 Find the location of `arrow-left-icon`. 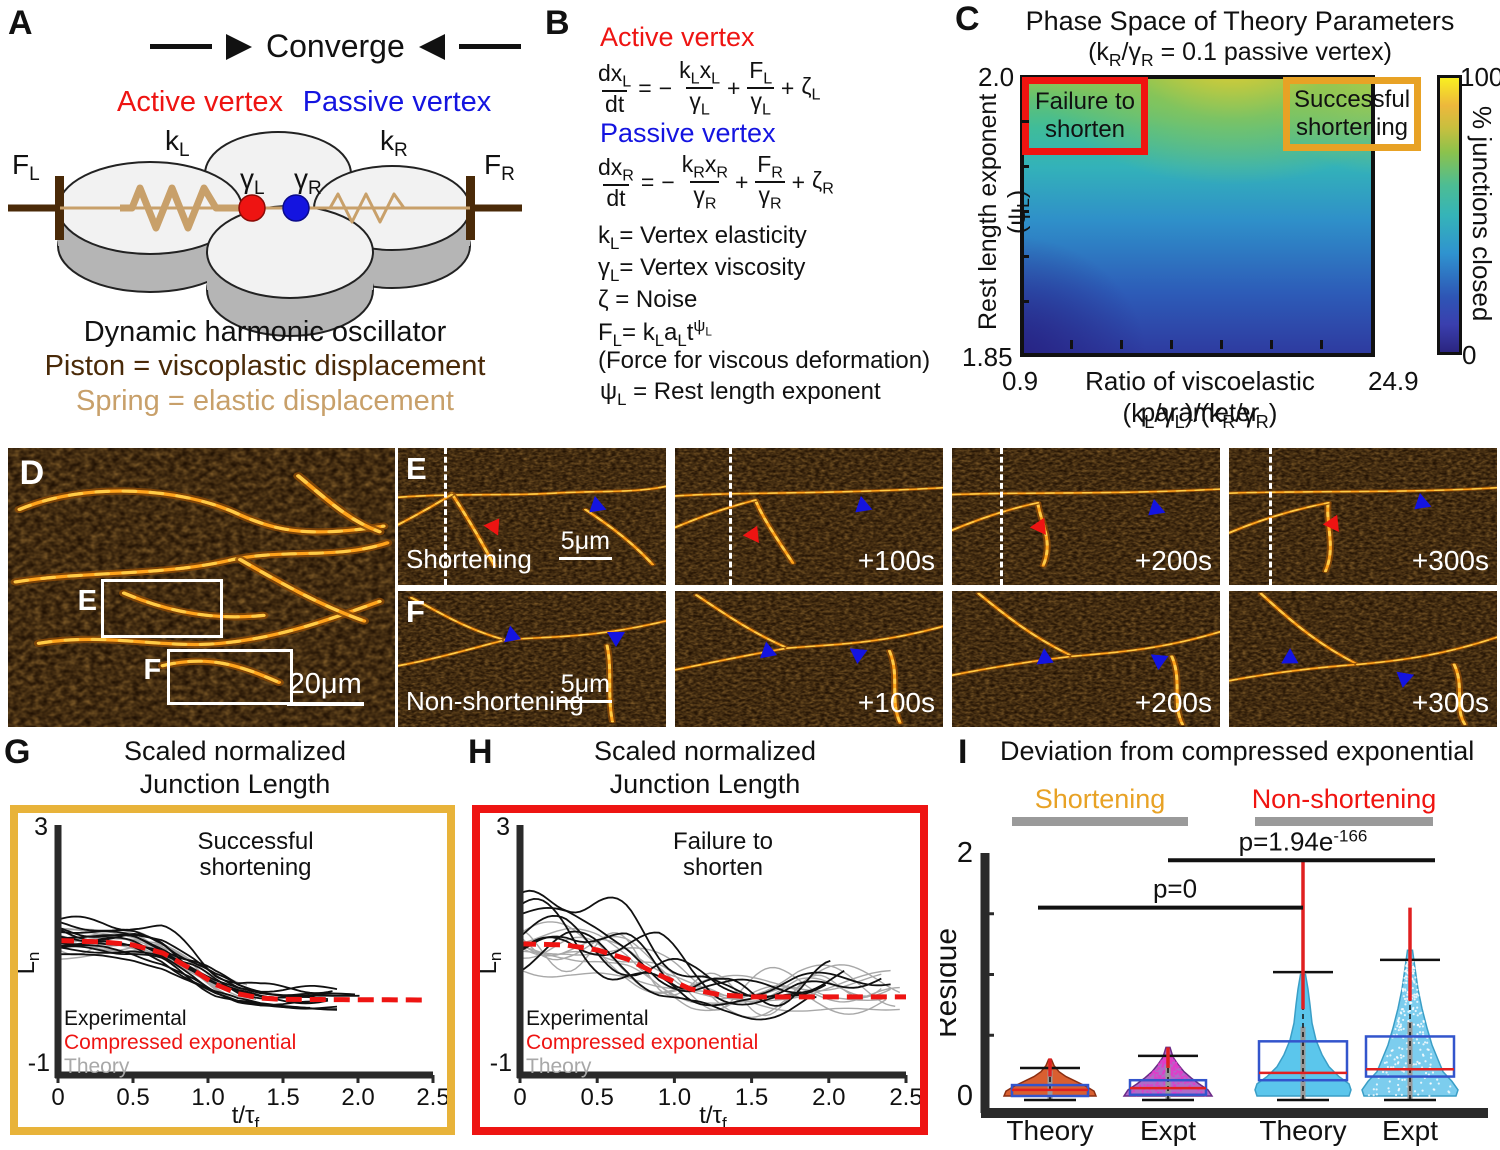

arrow-left-icon is located at coordinates (431, 46).